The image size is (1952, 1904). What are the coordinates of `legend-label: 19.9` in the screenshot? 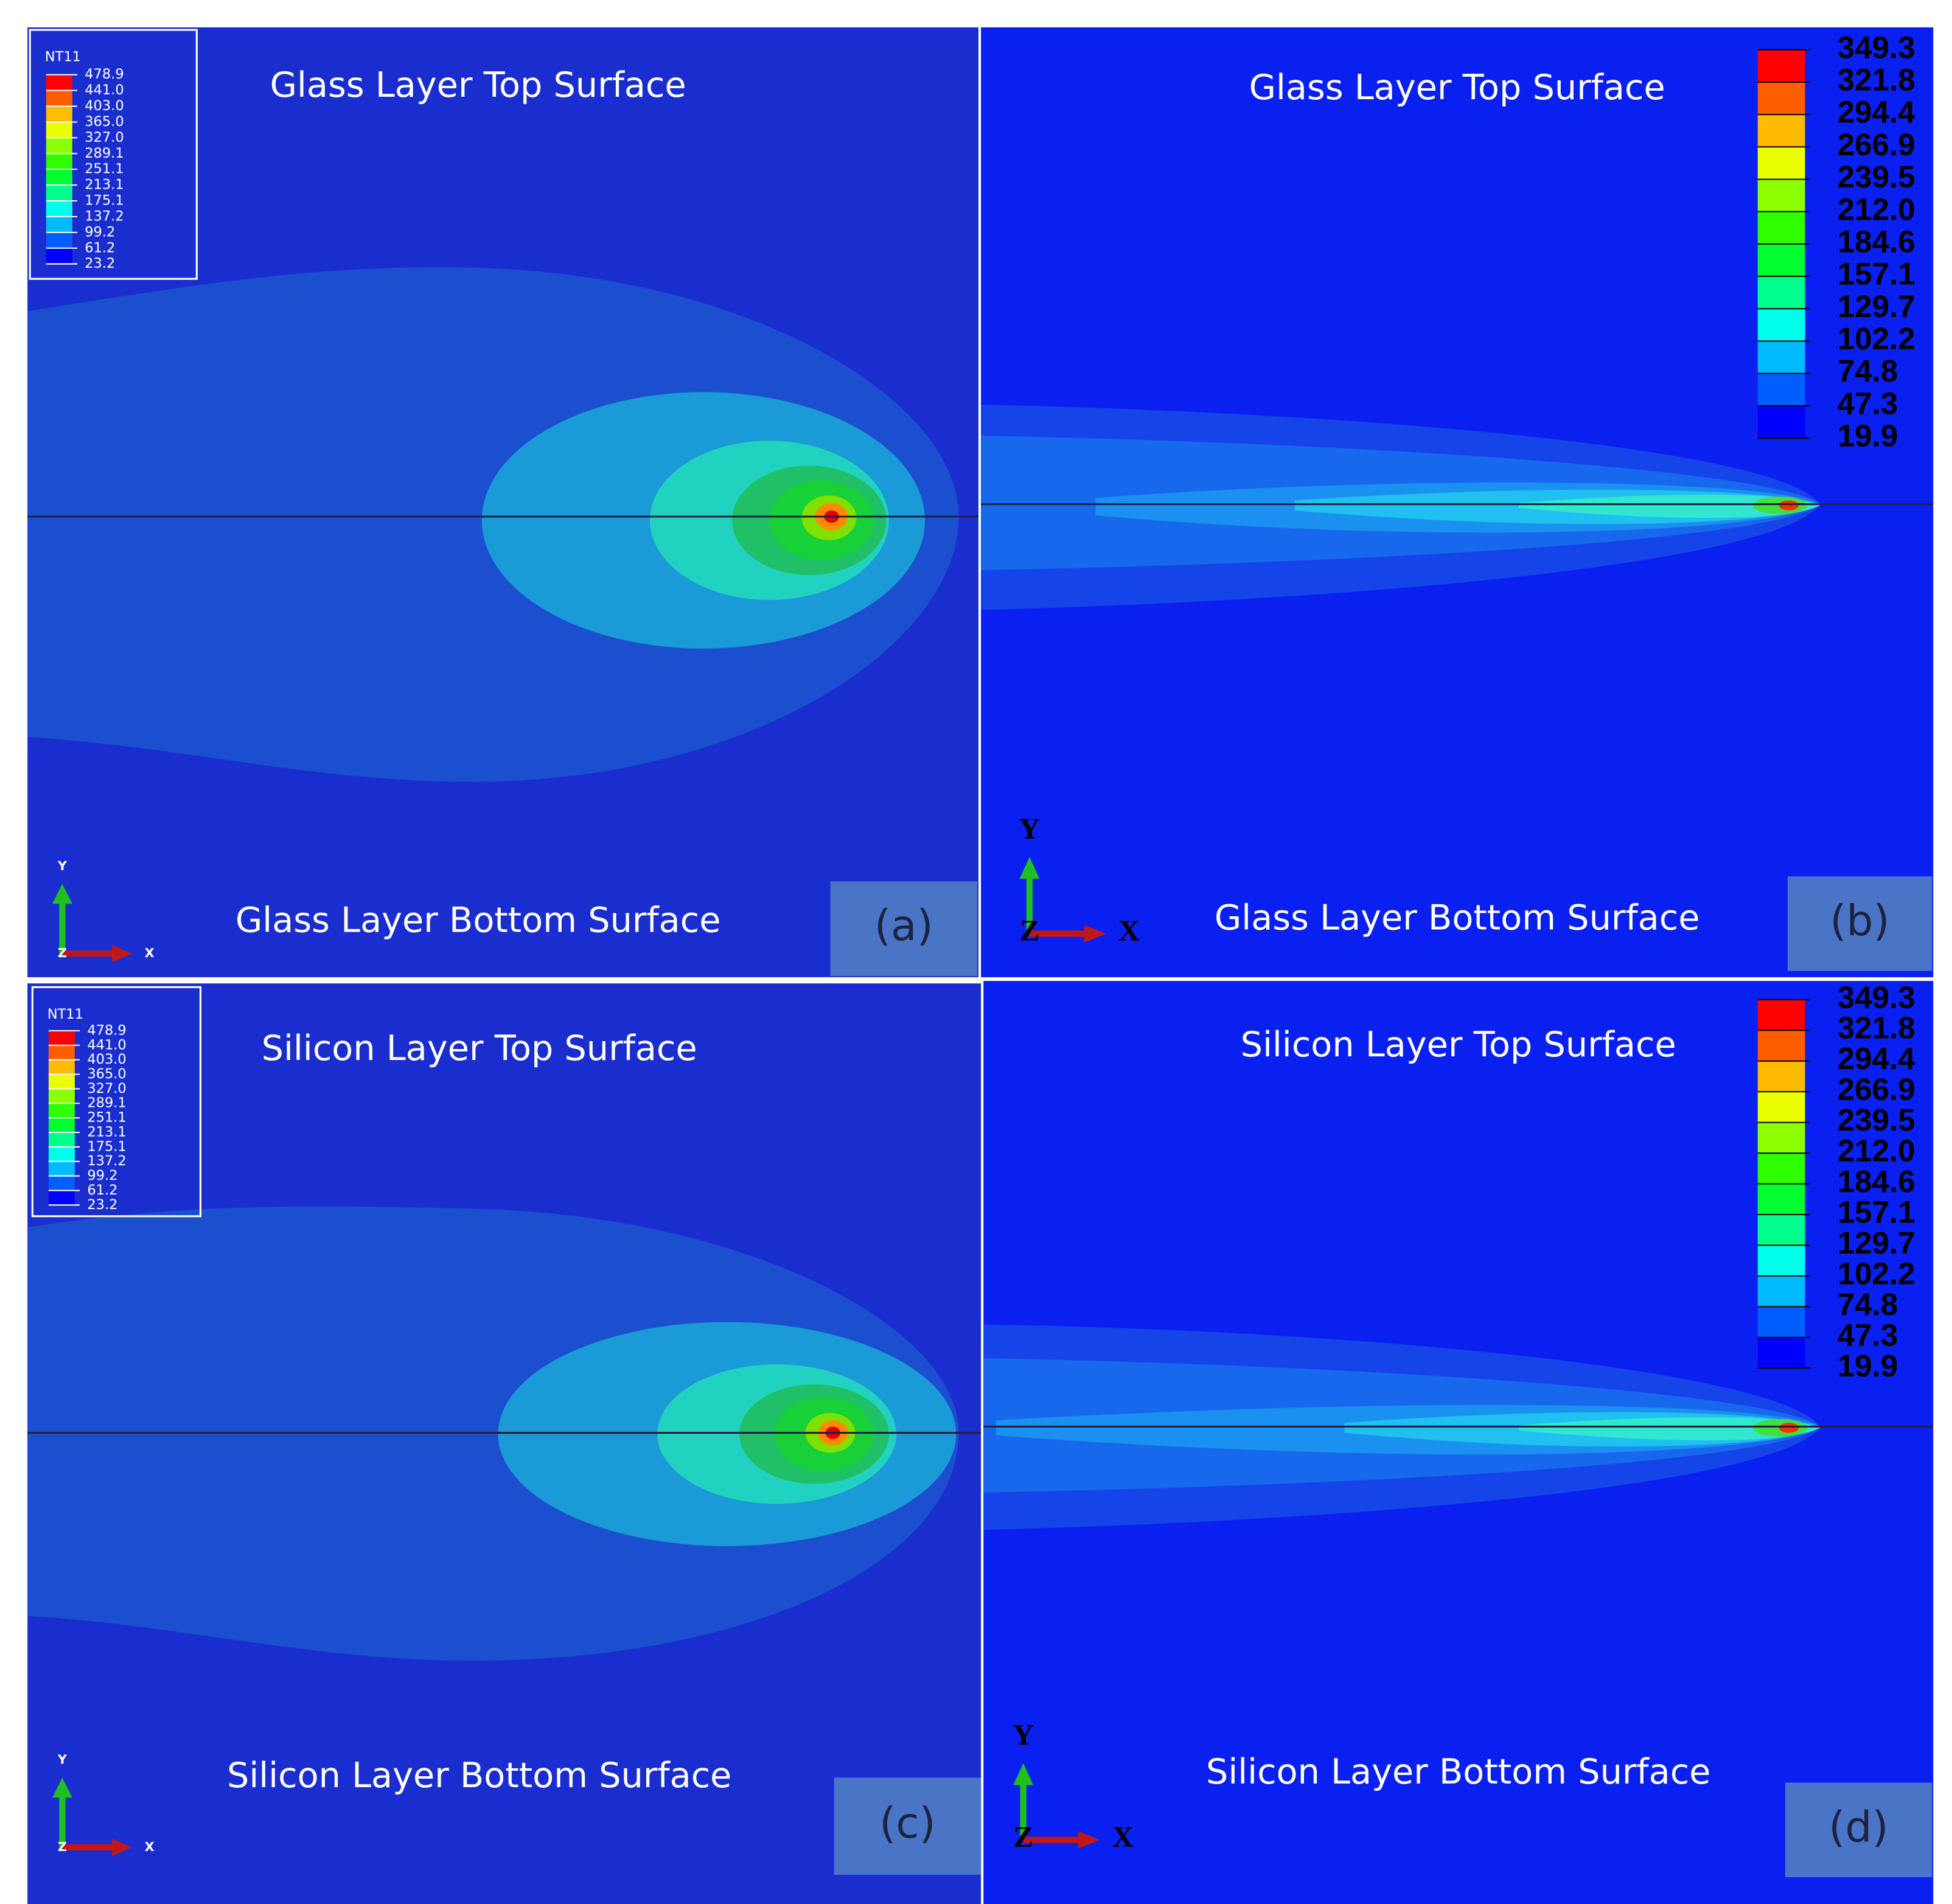 It's located at (1868, 1365).